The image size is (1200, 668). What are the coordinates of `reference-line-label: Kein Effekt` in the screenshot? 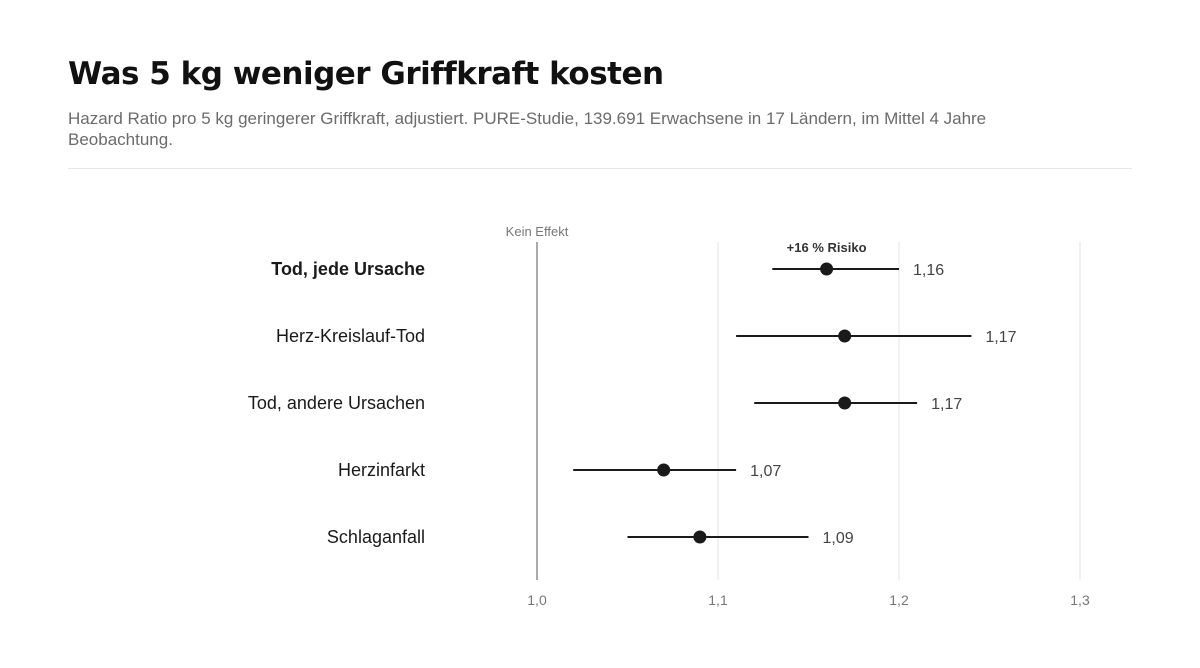 It's located at (537, 231).